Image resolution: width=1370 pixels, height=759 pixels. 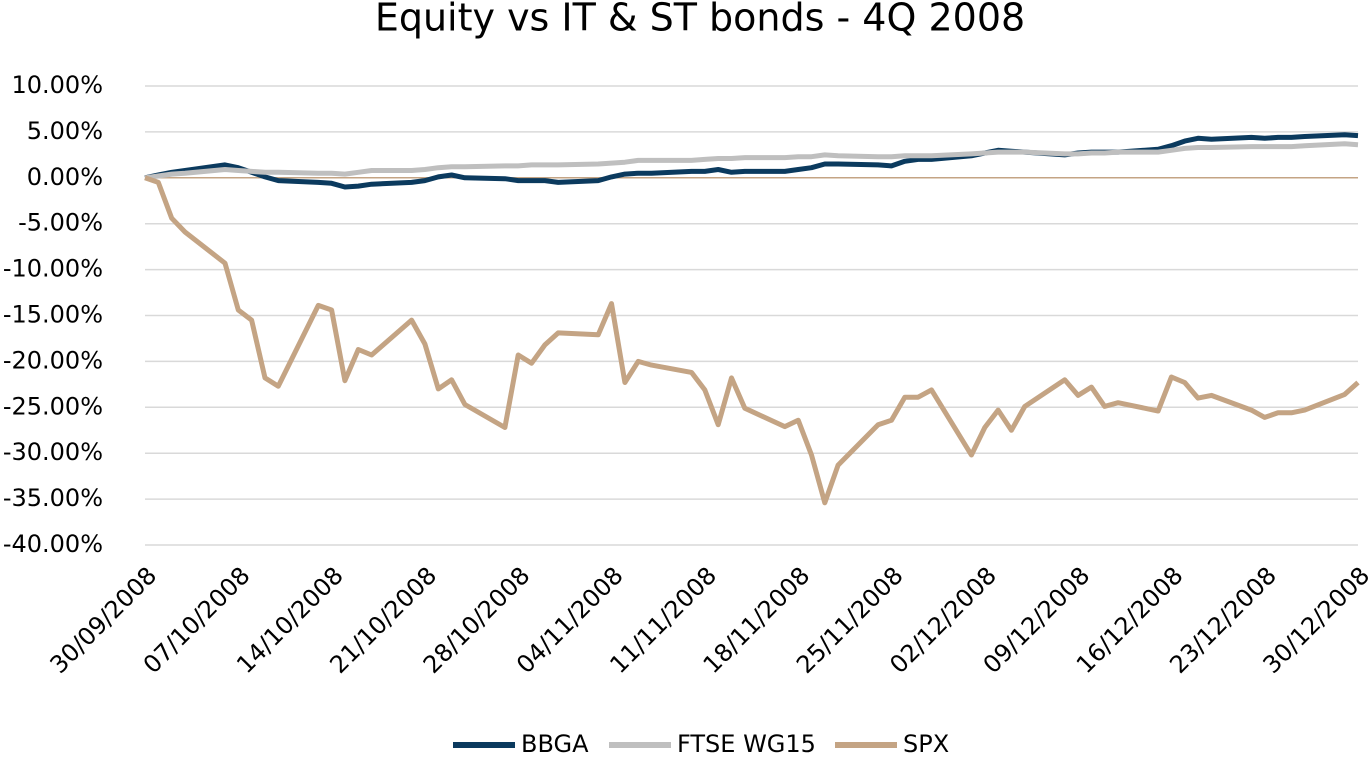 I want to click on chart-title: Equity vs IT & ST bonds - 4Q 2008, so click(x=700, y=20).